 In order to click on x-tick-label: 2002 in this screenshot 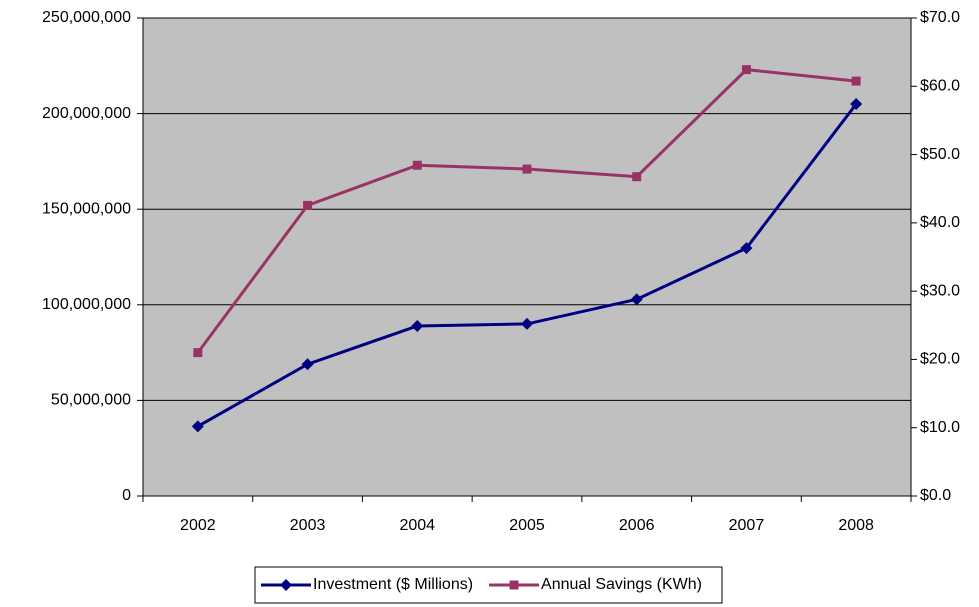, I will do `click(198, 525)`.